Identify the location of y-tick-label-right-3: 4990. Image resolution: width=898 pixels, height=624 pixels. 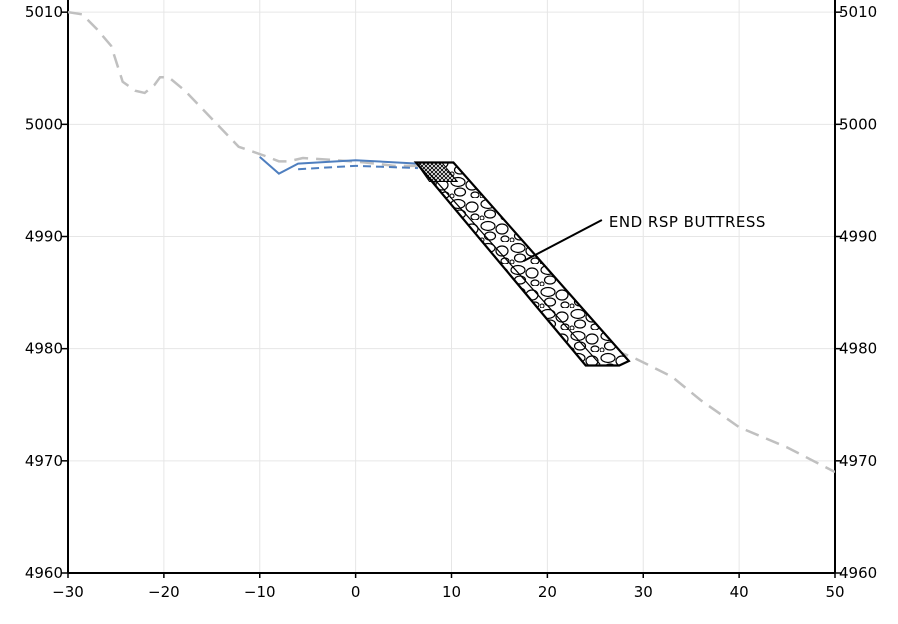
(858, 237).